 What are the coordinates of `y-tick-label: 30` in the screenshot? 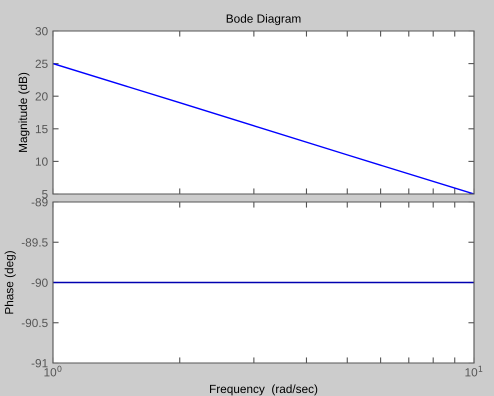 It's located at (41, 31).